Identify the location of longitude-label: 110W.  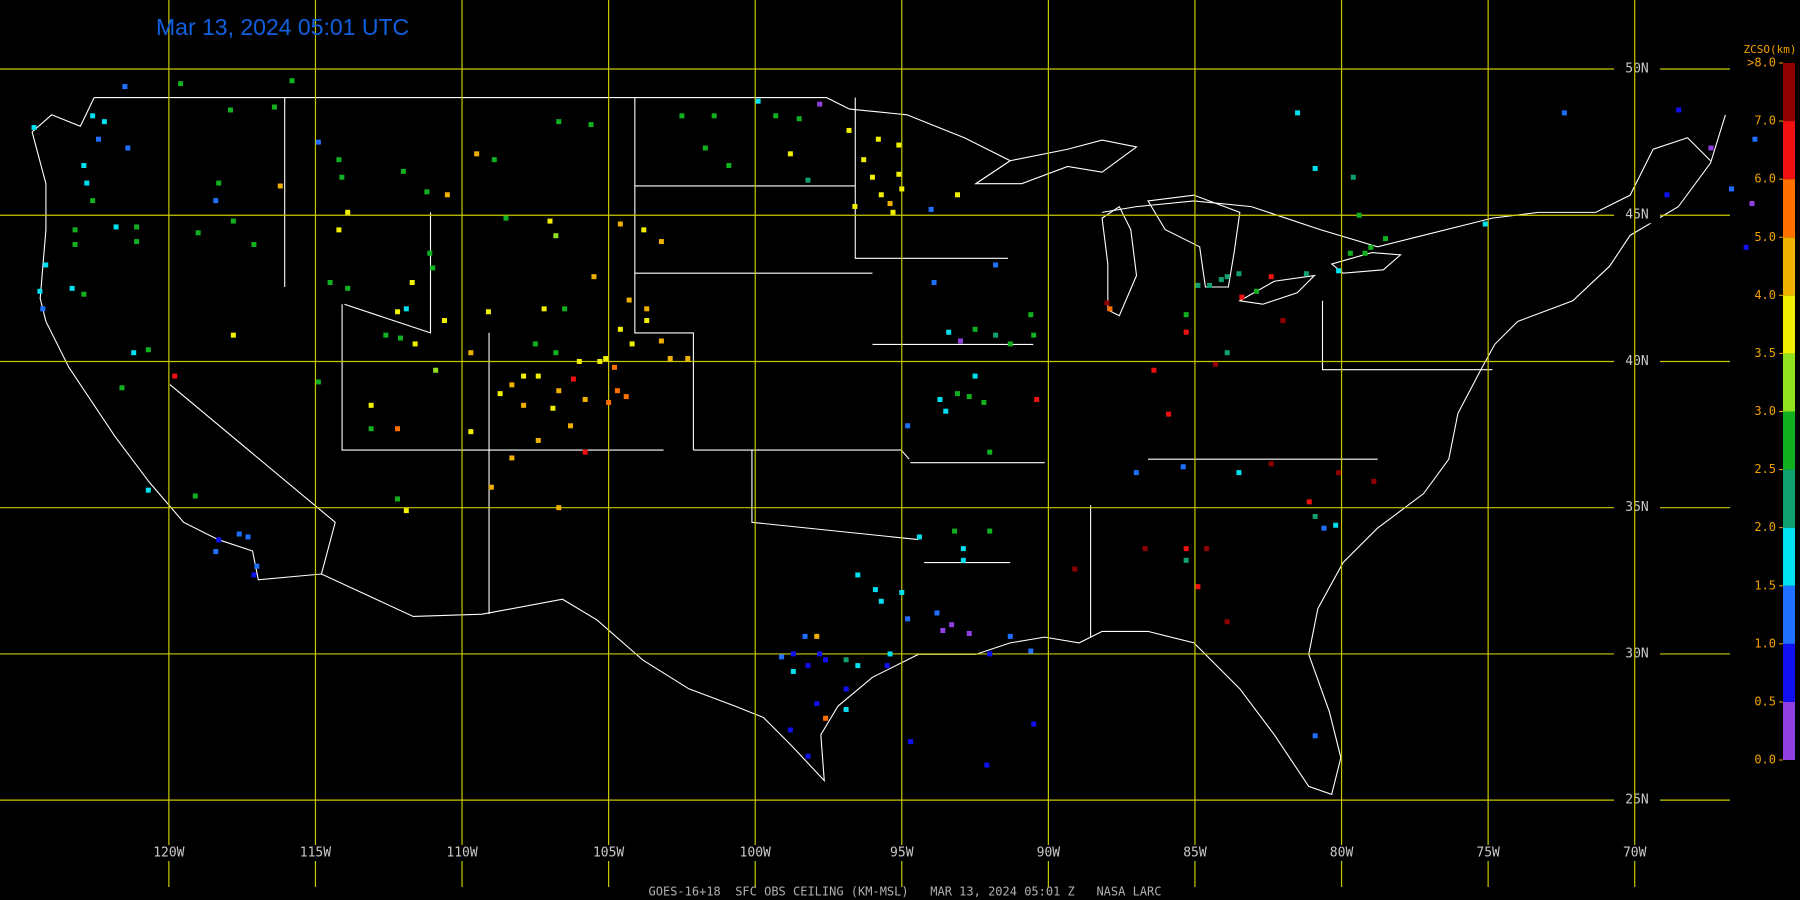
(461, 853).